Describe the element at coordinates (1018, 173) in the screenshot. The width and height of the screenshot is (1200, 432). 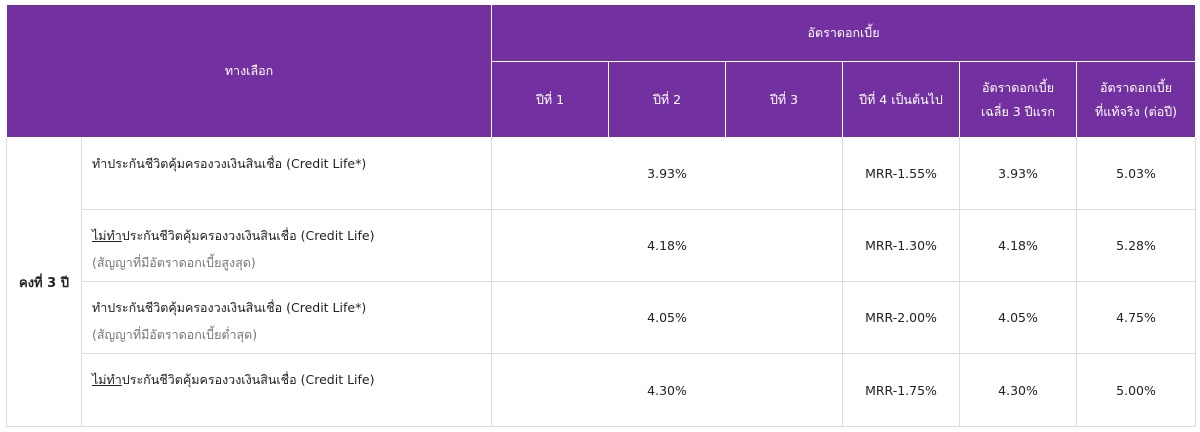
I see `average-rate-cell: 3.93%` at that location.